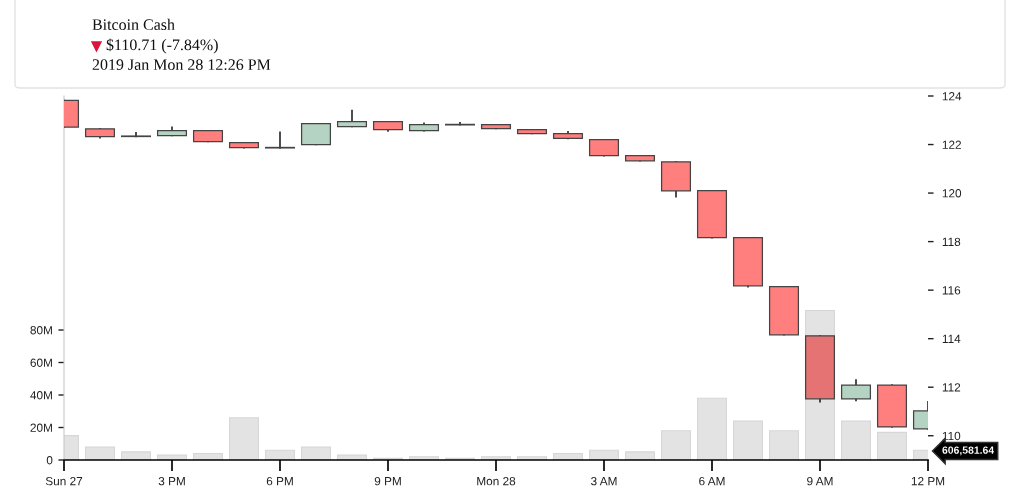  Describe the element at coordinates (133, 24) in the screenshot. I see `chart-title: Bitcoin Cash` at that location.